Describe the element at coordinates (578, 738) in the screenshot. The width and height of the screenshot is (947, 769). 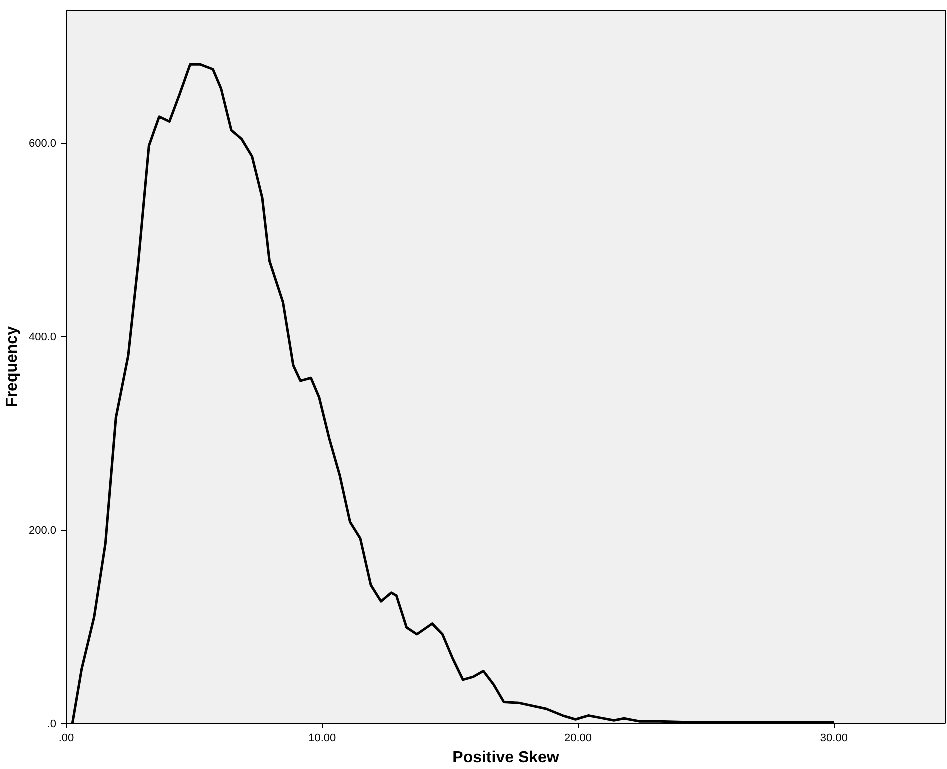
I see `x-tick-label: 20.00` at that location.